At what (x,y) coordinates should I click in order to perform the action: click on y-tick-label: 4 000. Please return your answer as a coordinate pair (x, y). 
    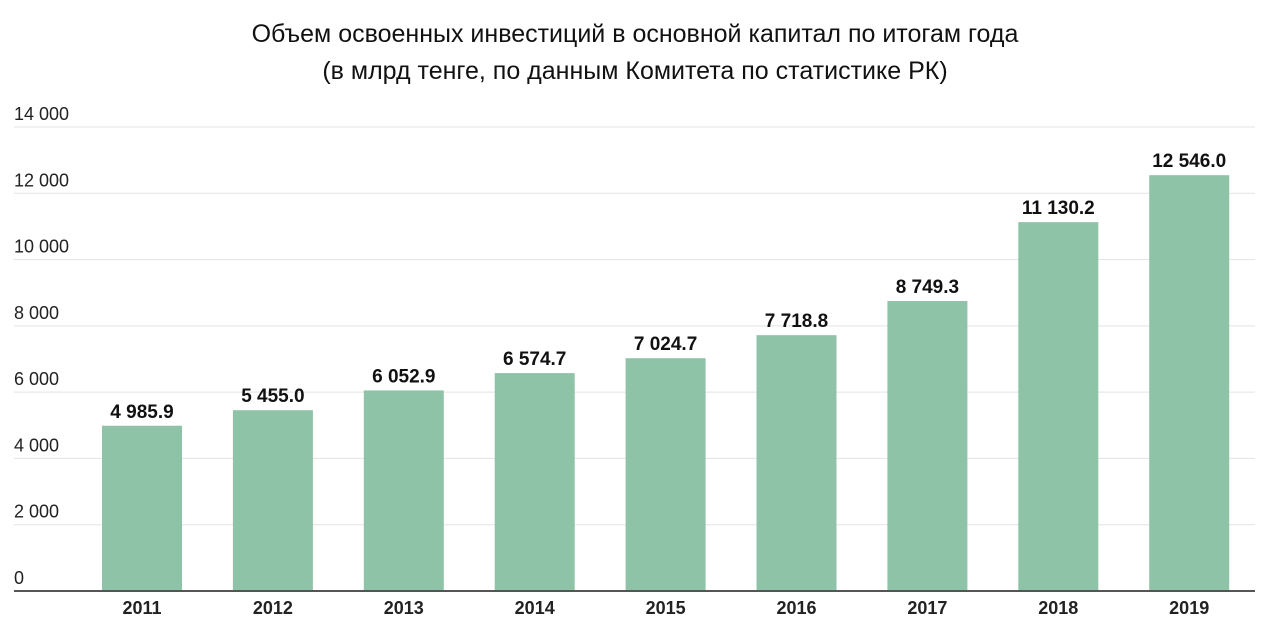
    Looking at the image, I should click on (36, 445).